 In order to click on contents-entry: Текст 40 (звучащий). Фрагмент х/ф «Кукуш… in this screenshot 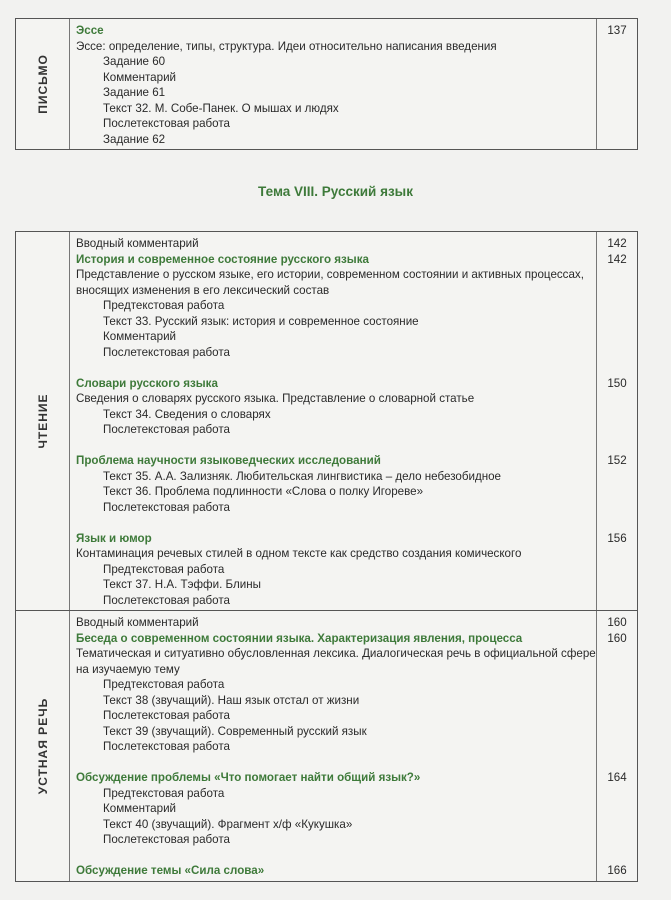, I will do `click(228, 824)`.